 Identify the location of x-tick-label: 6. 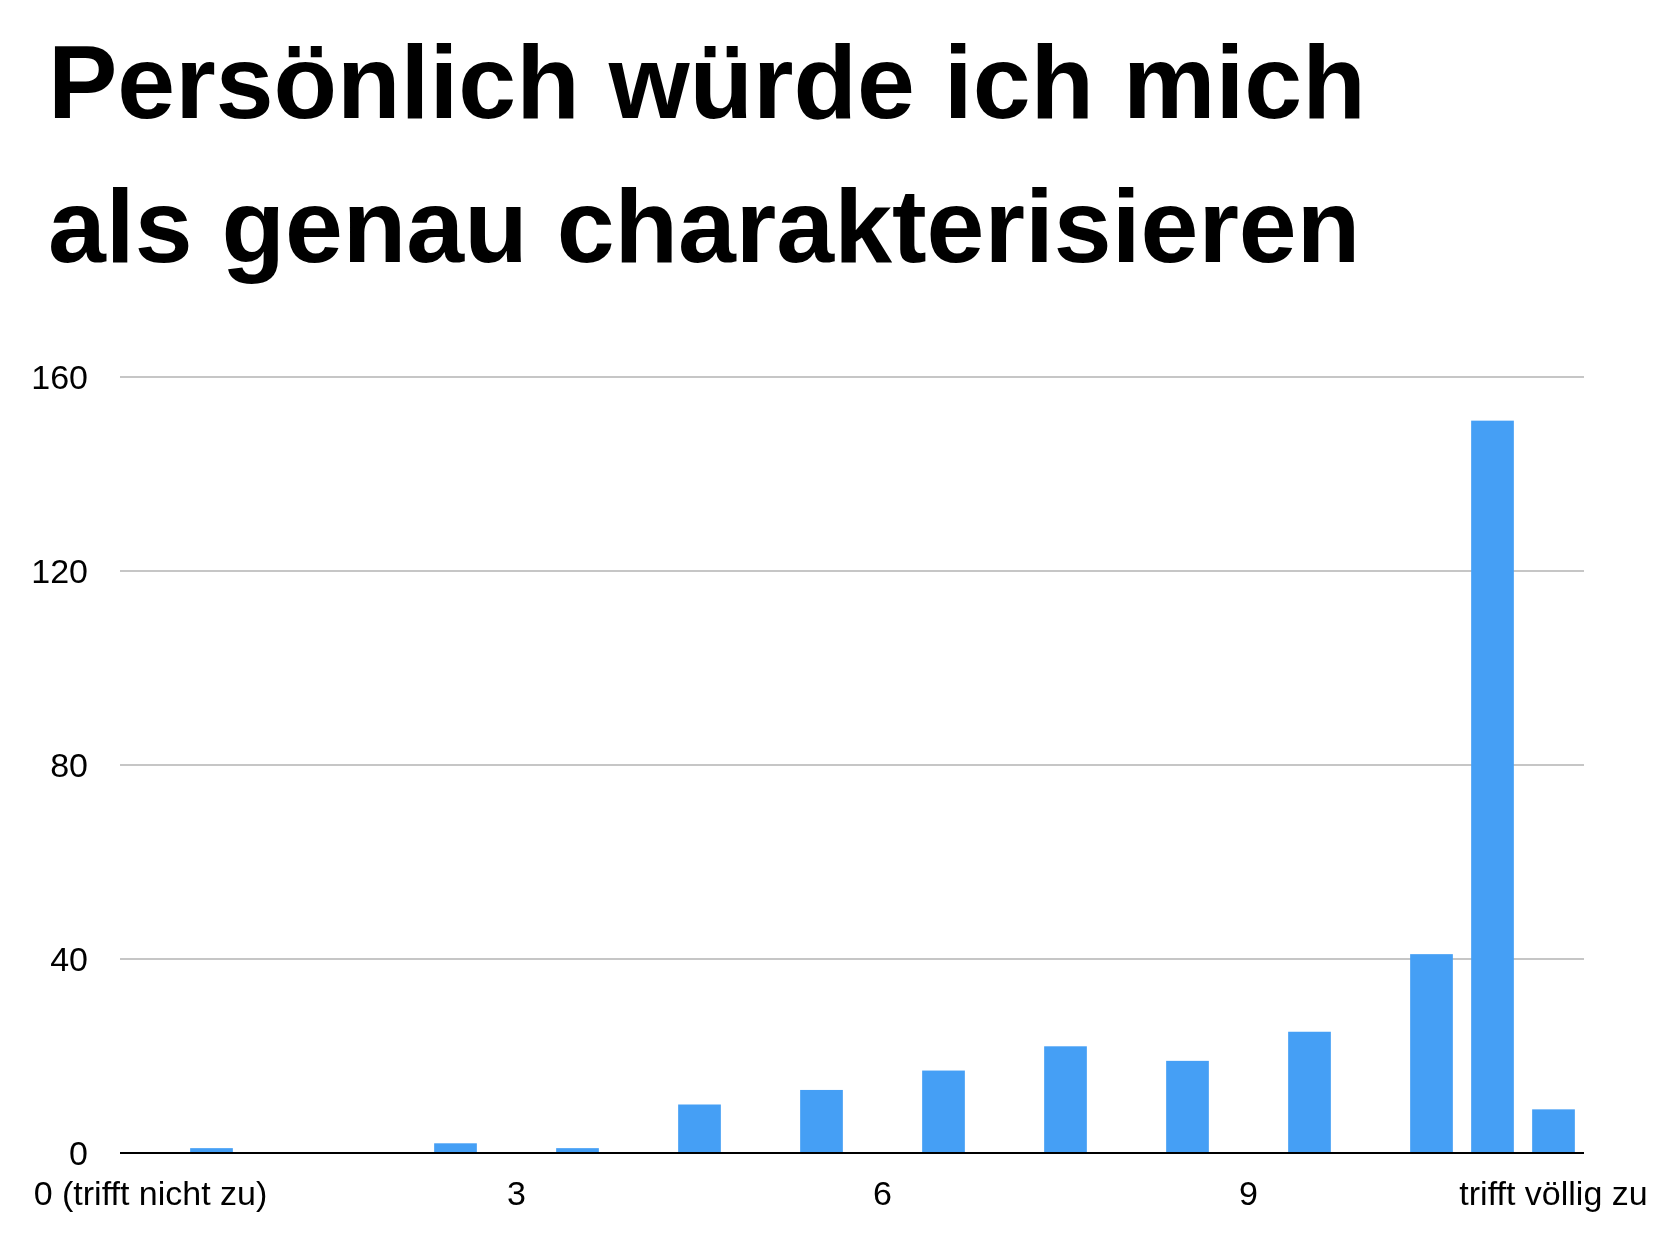
(882, 1193).